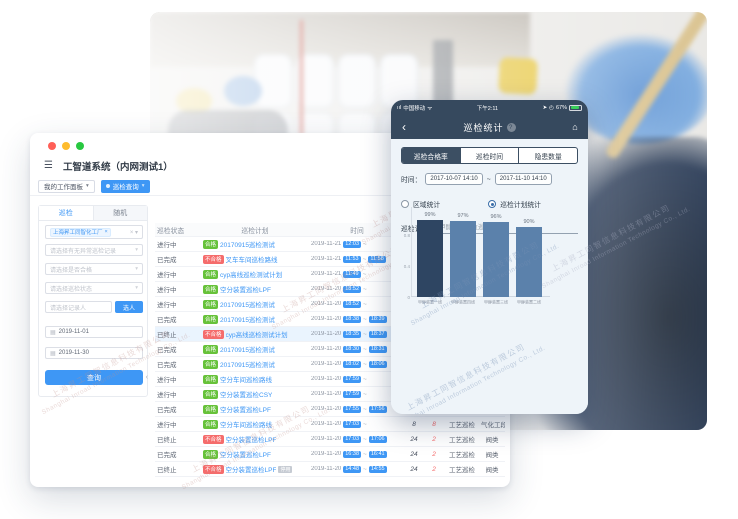 The width and height of the screenshot is (738, 519). I want to click on close-window-button, so click(52, 146).